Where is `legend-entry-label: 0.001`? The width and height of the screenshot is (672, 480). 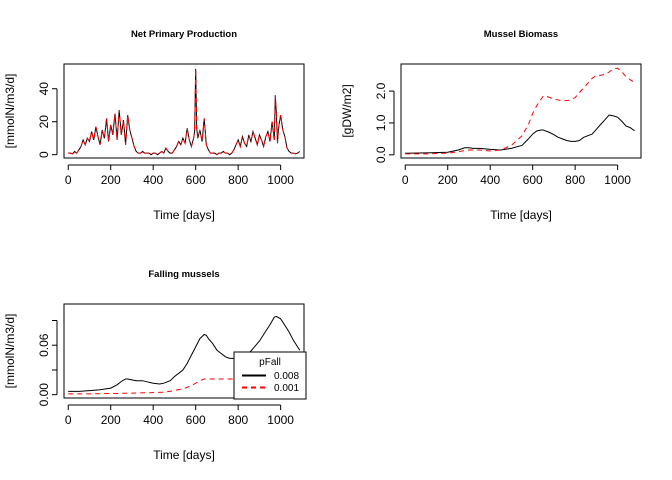
legend-entry-label: 0.001 is located at coordinates (286, 388).